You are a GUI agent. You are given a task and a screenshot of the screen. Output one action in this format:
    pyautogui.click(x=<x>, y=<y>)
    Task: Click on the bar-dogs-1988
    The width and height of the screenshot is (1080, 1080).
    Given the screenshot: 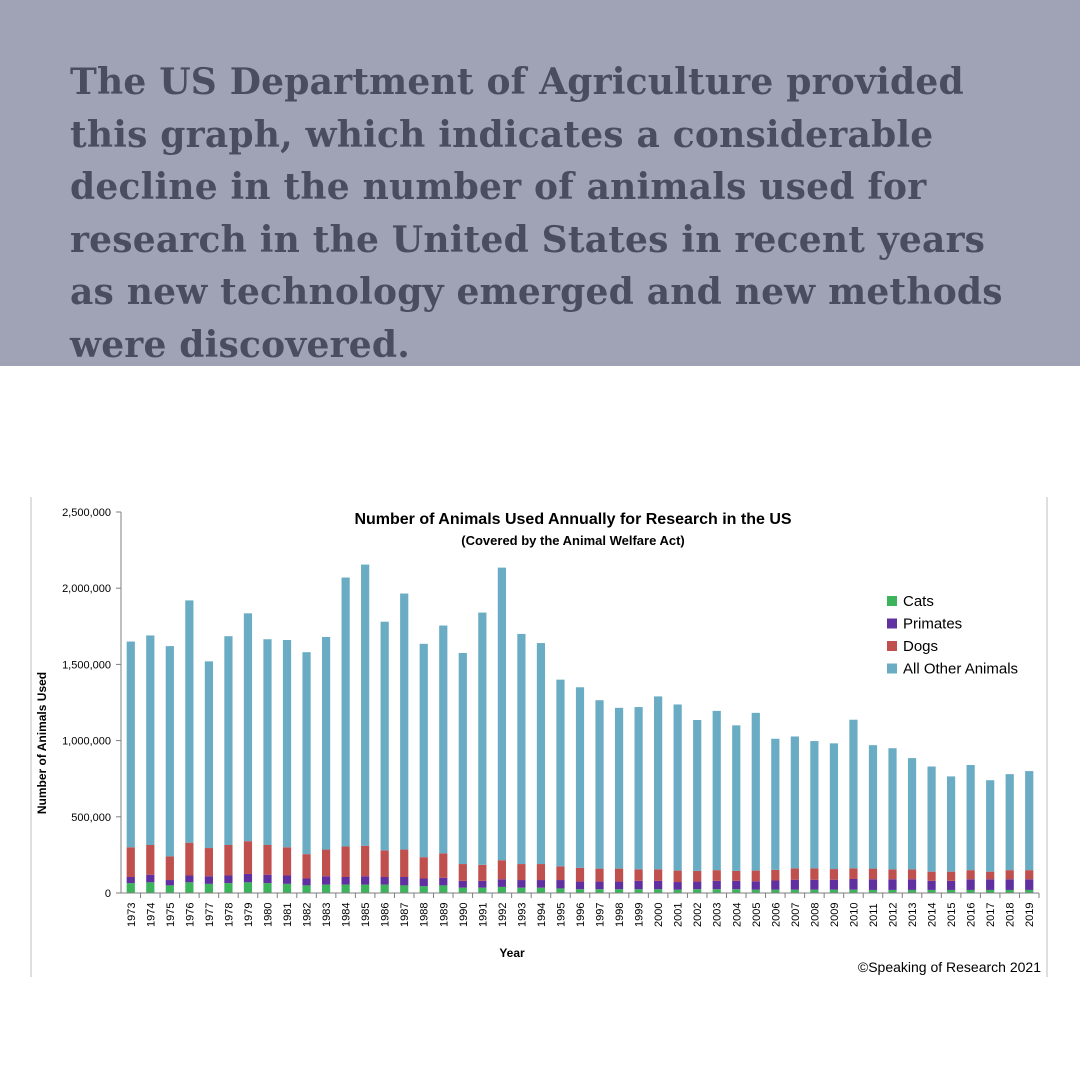 What is the action you would take?
    pyautogui.click(x=423, y=868)
    